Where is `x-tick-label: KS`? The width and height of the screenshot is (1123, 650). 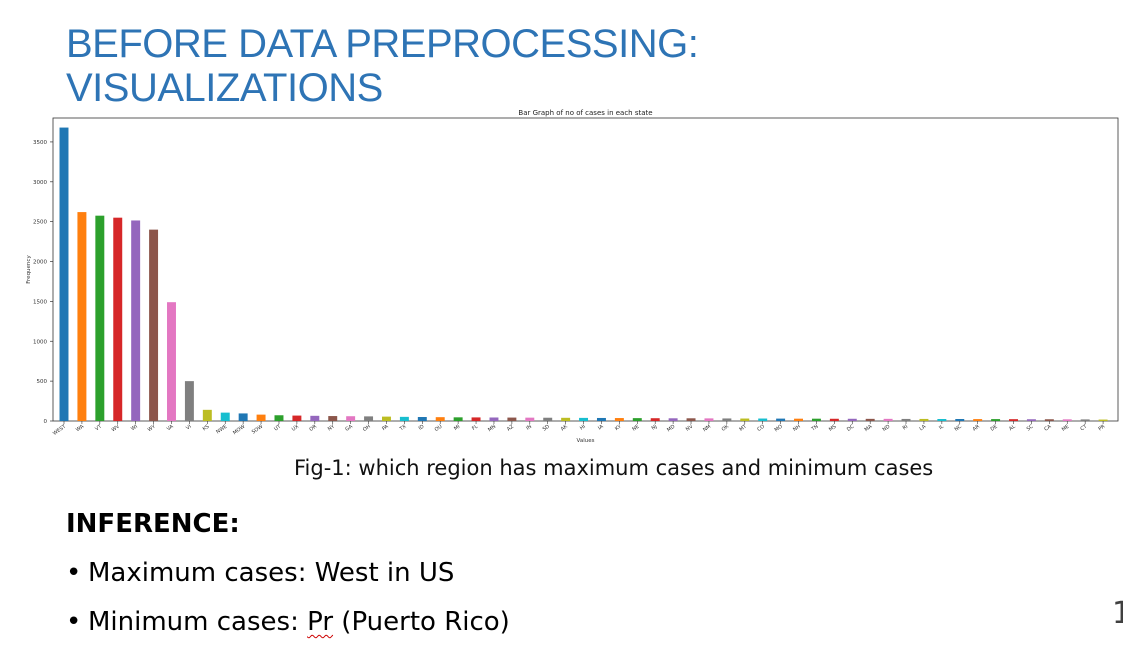 x-tick-label: KS is located at coordinates (206, 428).